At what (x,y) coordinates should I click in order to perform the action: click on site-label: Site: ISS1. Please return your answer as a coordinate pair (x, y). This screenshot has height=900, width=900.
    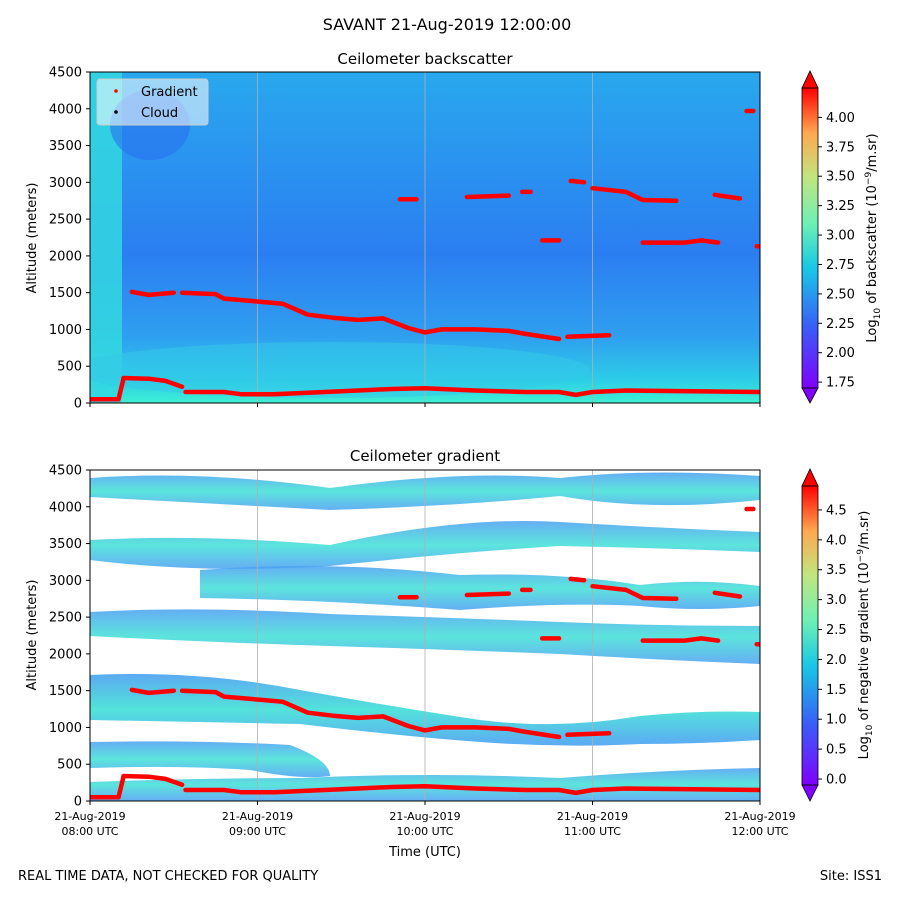
    Looking at the image, I should click on (850, 876).